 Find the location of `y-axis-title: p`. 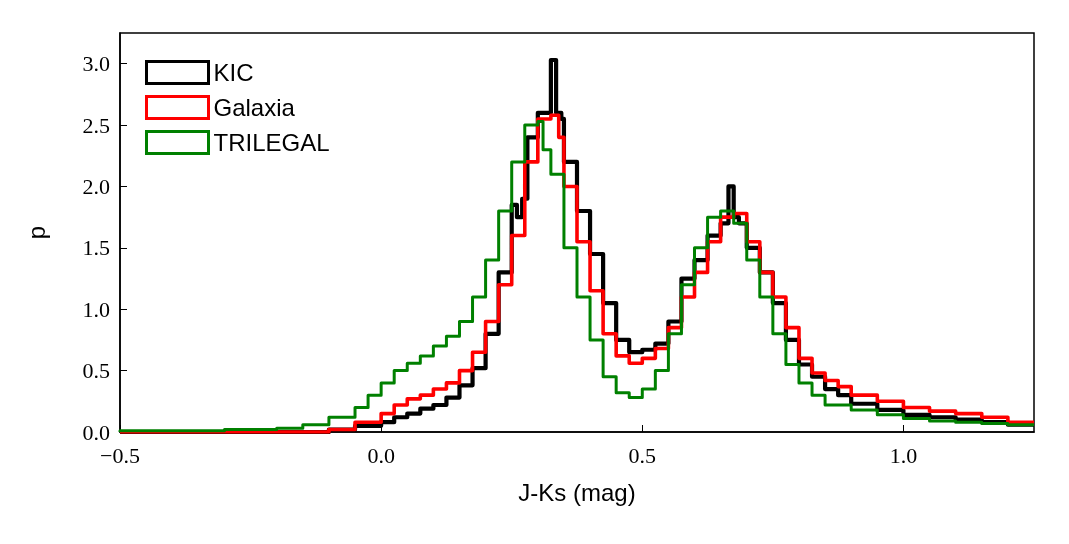

y-axis-title: p is located at coordinates (36, 232).